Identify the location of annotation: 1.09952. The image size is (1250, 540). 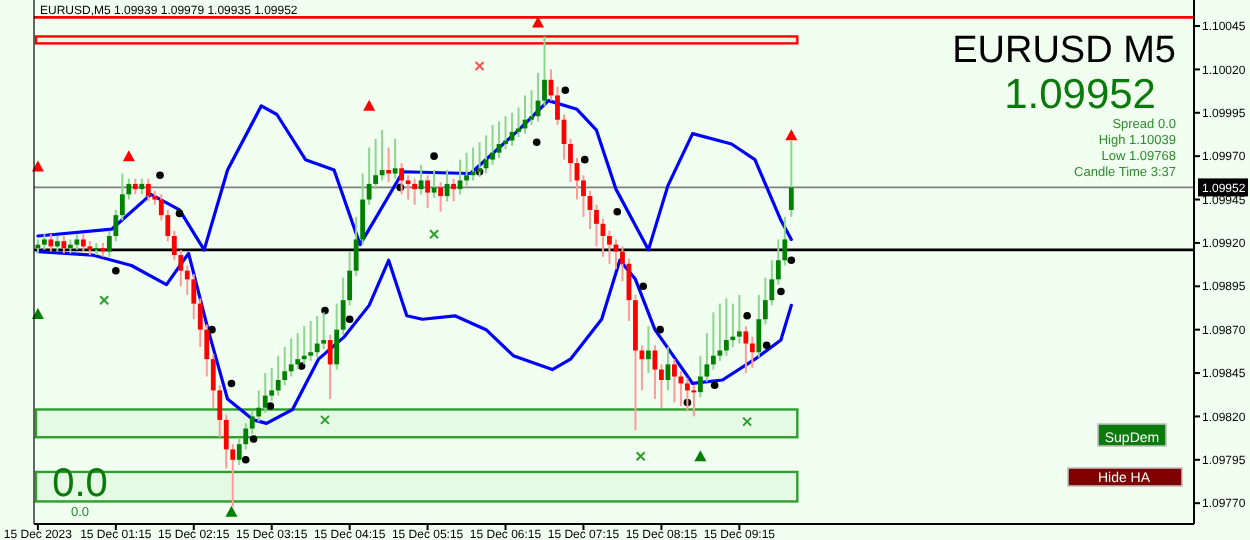
(1080, 95).